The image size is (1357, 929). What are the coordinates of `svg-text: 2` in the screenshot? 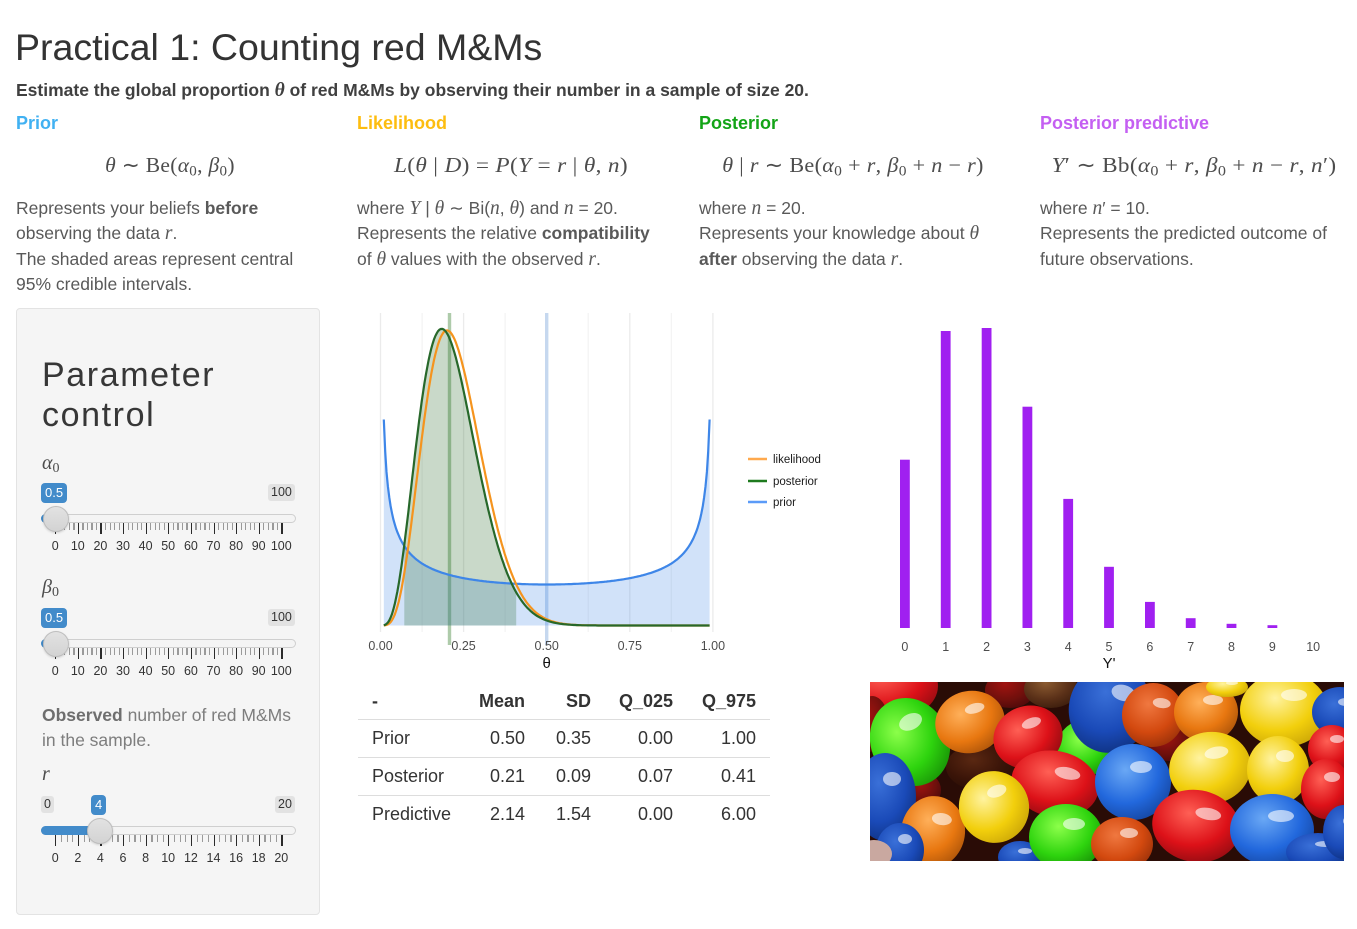 It's located at (986, 647).